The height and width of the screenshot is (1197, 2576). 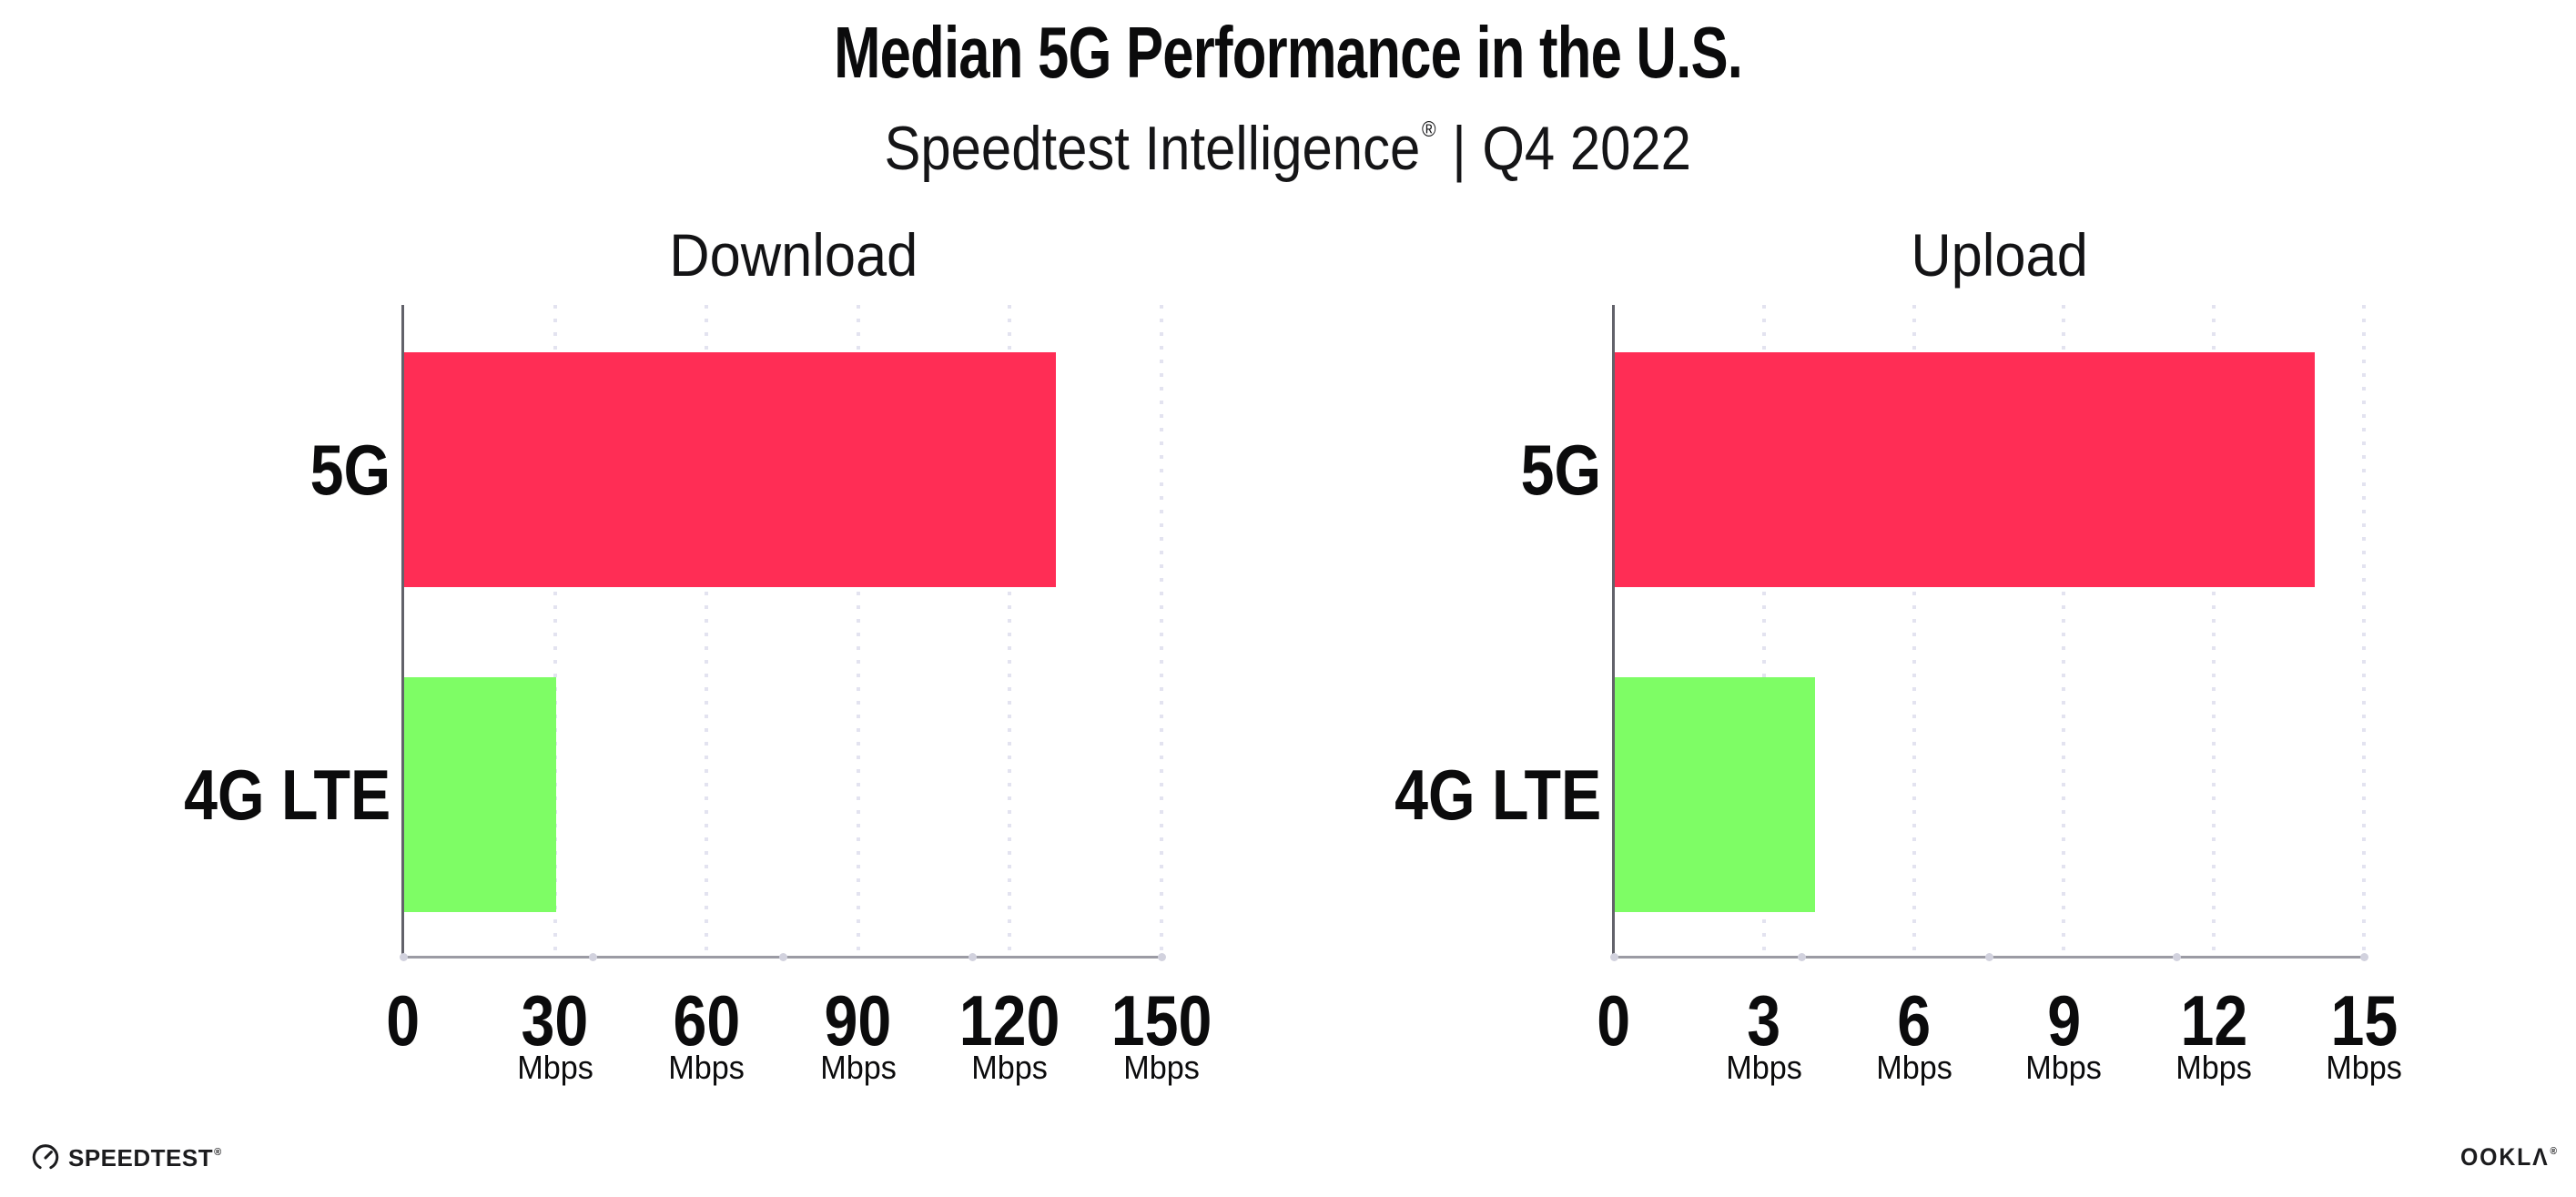 What do you see at coordinates (349, 470) in the screenshot?
I see `category-label-download-5g-text: 5G` at bounding box center [349, 470].